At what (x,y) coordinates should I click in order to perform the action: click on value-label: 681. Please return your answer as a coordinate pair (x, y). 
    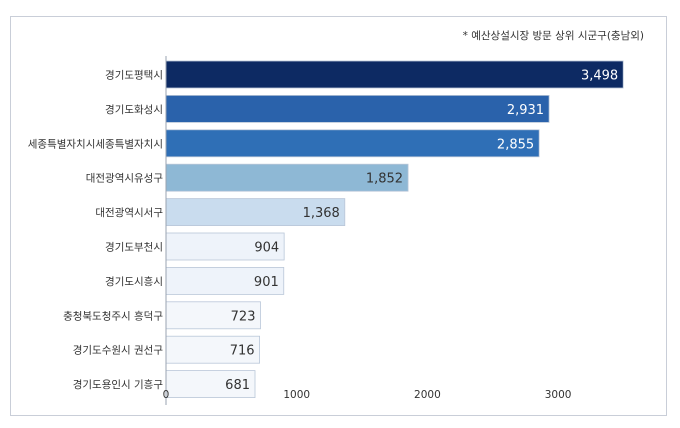
    Looking at the image, I should click on (237, 385).